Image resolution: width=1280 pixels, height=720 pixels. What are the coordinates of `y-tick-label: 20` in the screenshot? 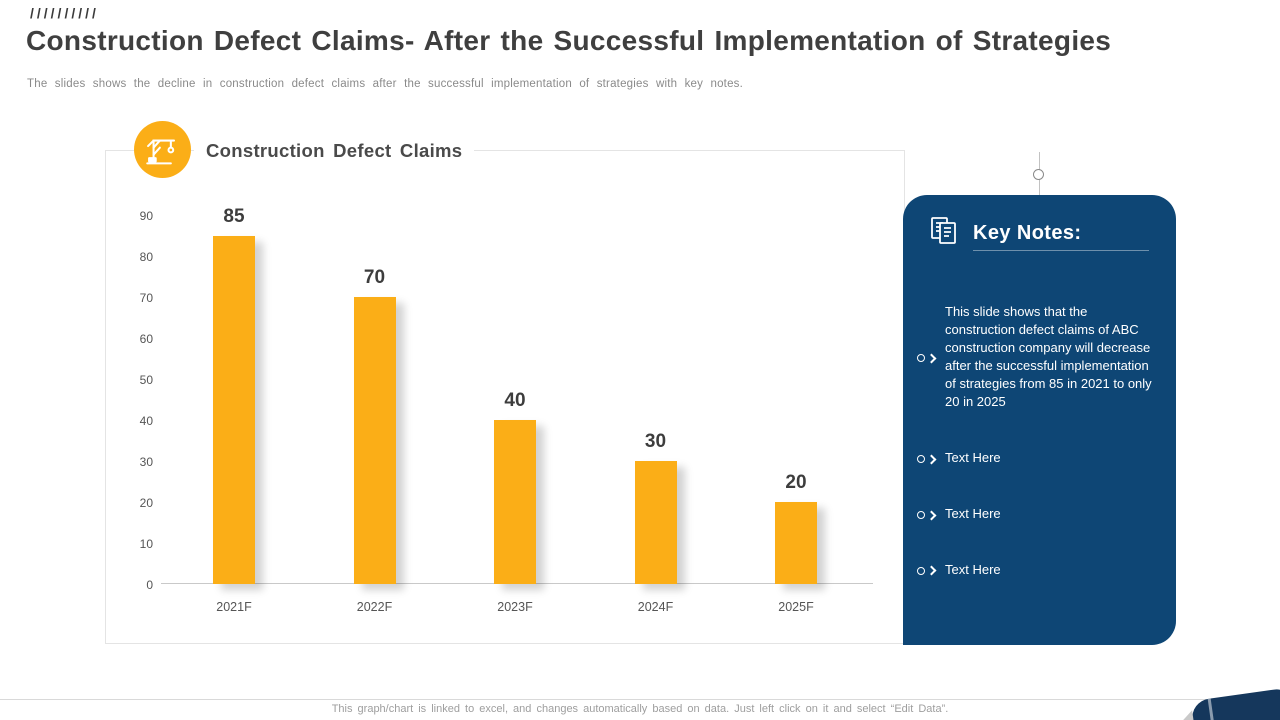 It's located at (146, 503).